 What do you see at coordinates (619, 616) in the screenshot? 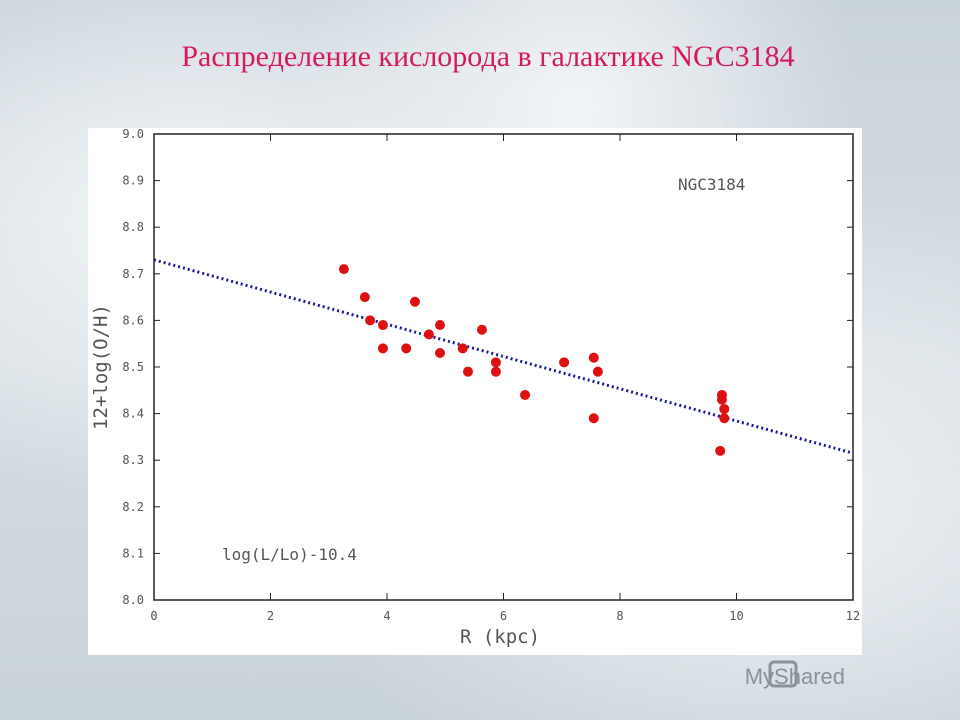
I see `x-tick-label: 8` at bounding box center [619, 616].